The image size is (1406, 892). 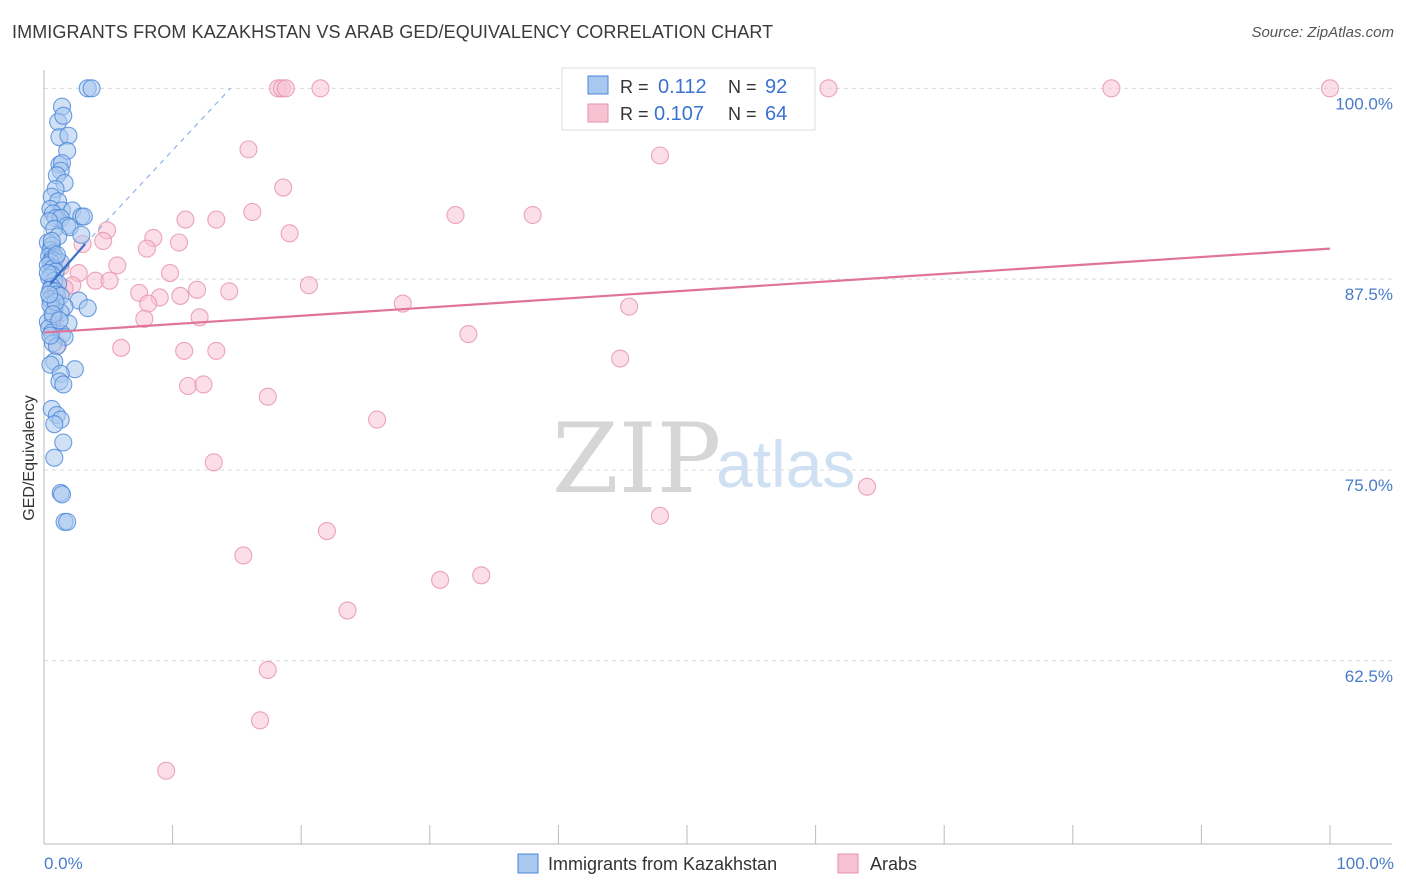 What do you see at coordinates (687, 834) in the screenshot?
I see `x-ticks` at bounding box center [687, 834].